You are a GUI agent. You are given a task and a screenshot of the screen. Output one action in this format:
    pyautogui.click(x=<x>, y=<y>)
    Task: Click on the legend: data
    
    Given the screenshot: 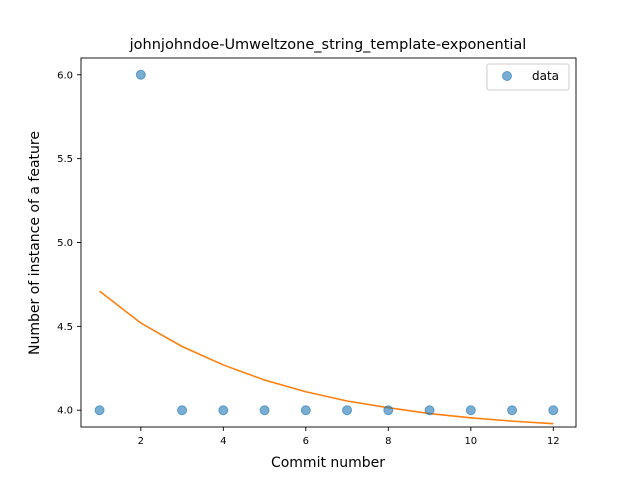 What is the action you would take?
    pyautogui.click(x=528, y=77)
    